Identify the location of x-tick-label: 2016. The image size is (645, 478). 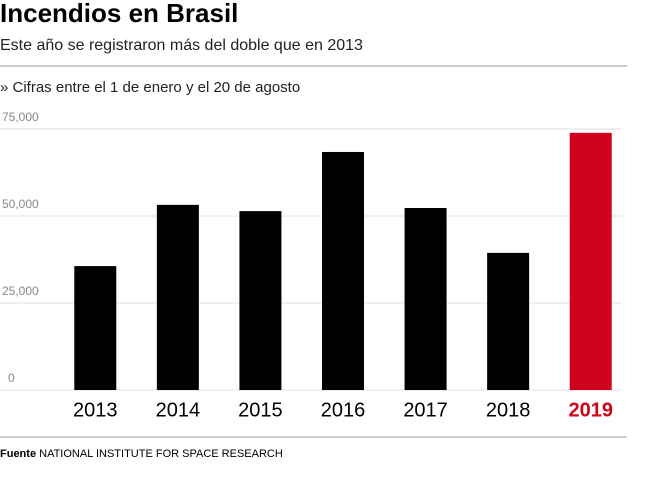
(343, 410).